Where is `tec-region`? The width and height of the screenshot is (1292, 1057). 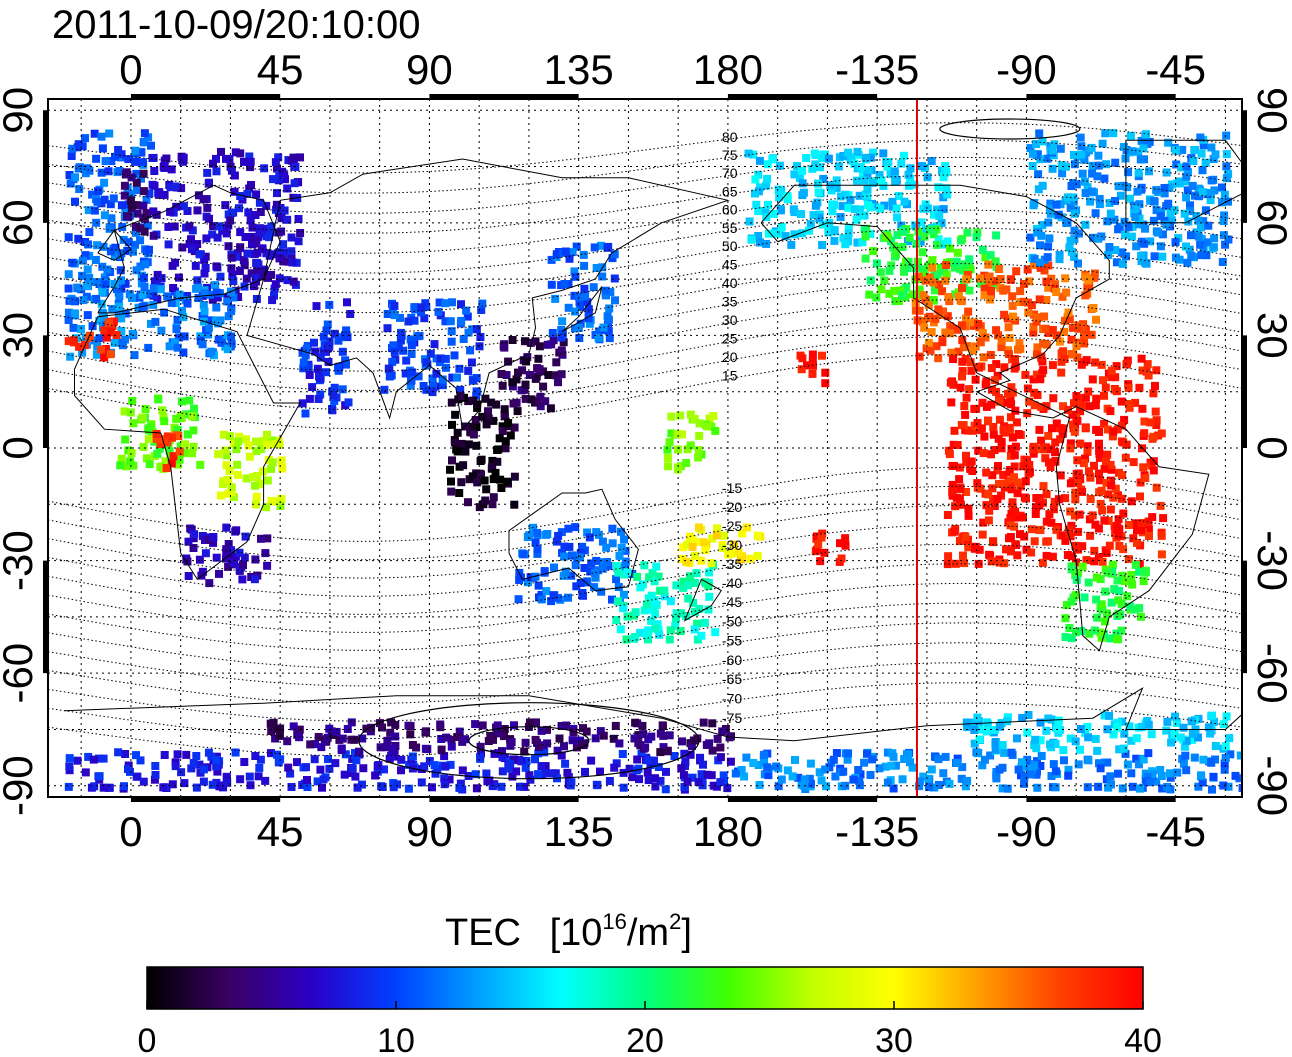 tec-region is located at coordinates (986, 771).